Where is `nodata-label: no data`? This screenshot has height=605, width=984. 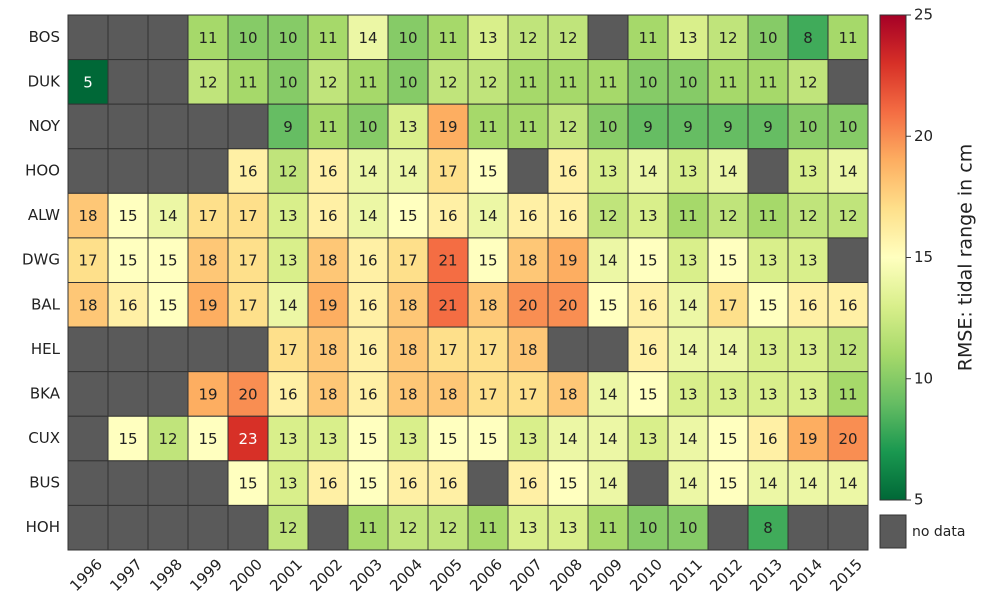
nodata-label: no data is located at coordinates (938, 532).